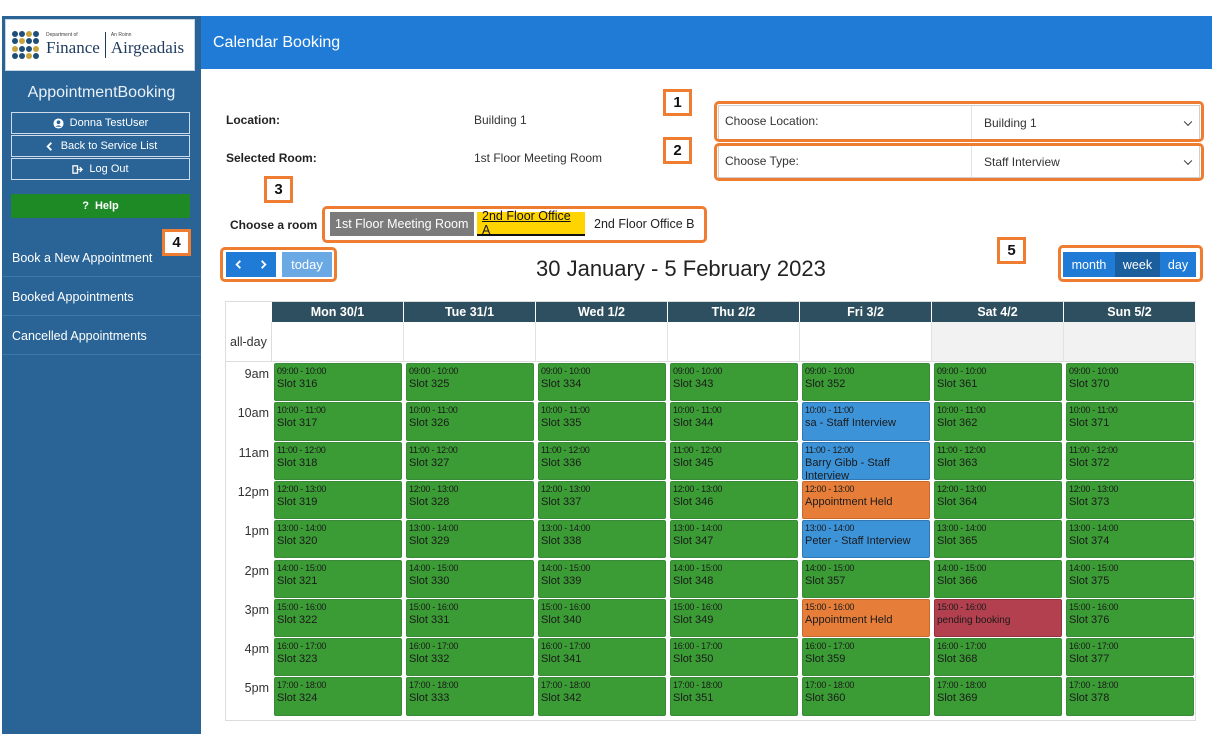  I want to click on location-select: Building 1, so click(1085, 122).